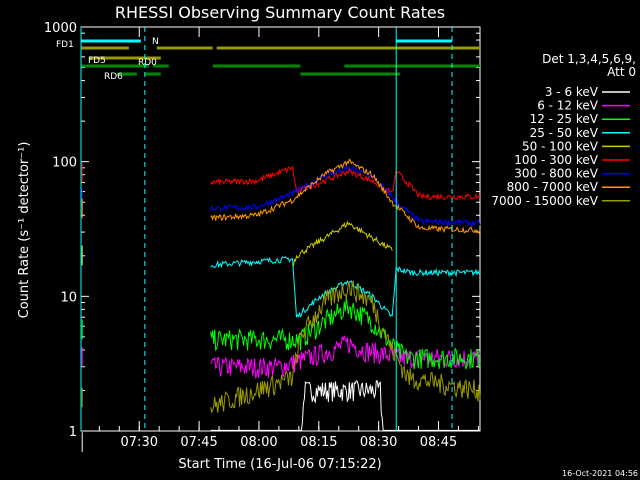 This screenshot has width=640, height=480. I want to click on y-tick-label: 10, so click(68, 297).